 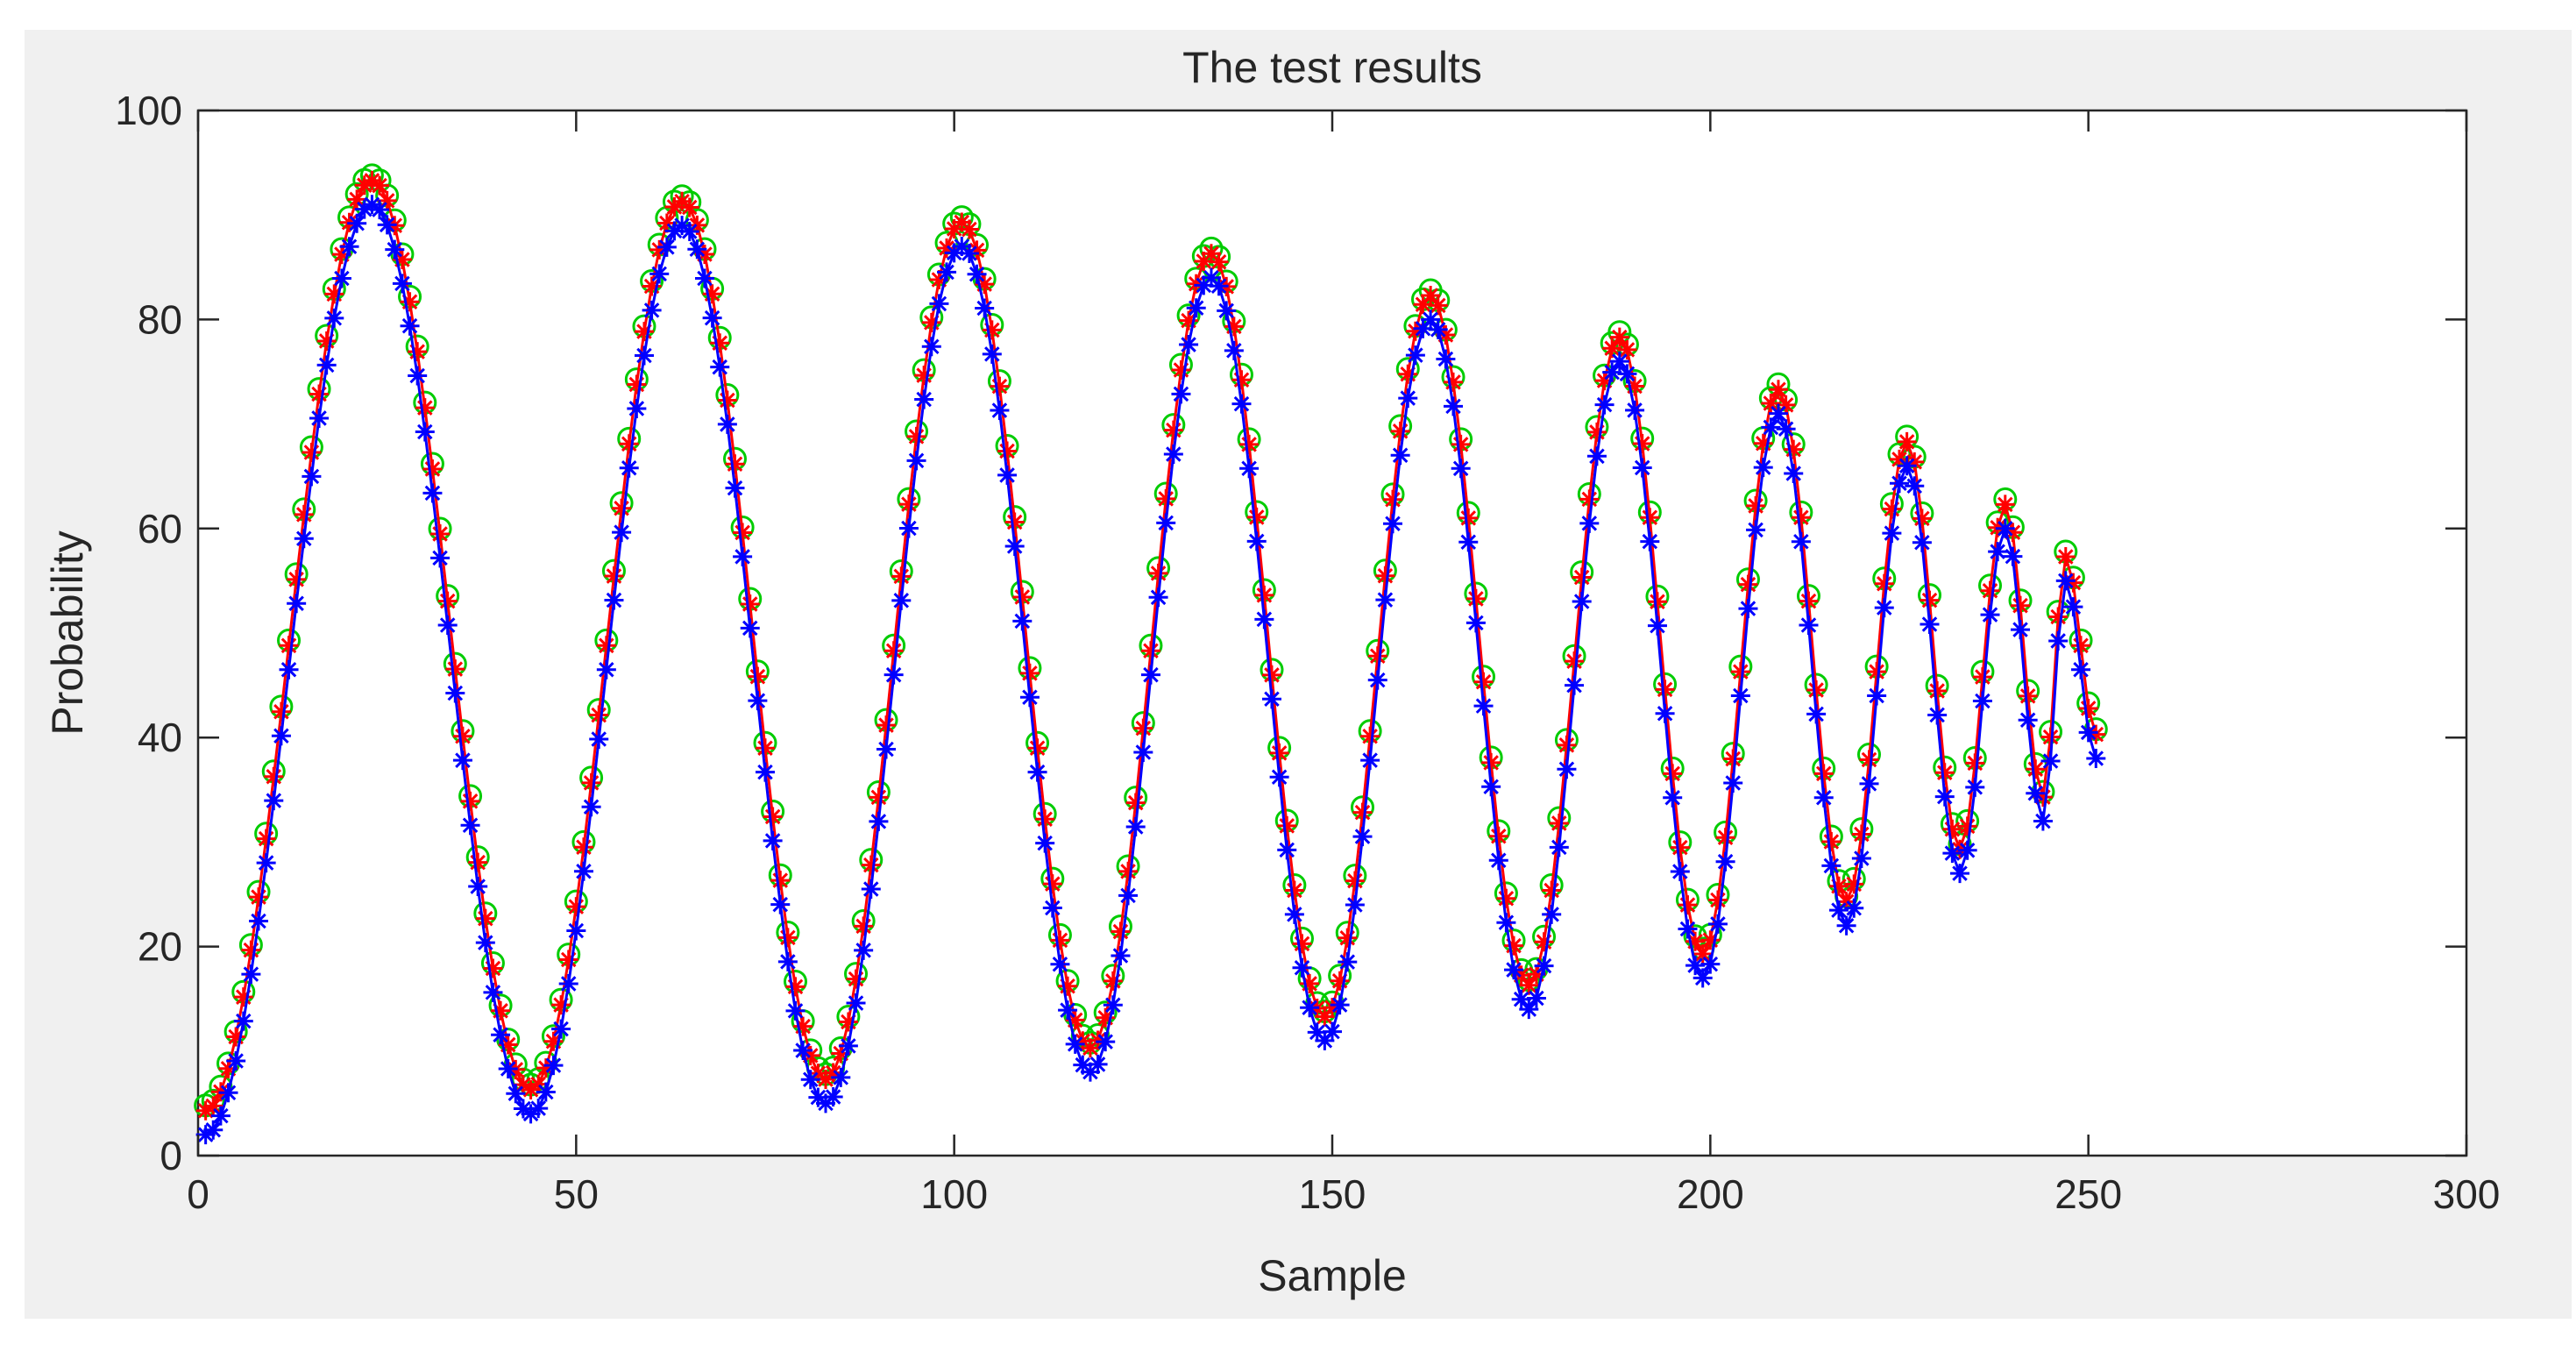 What do you see at coordinates (160, 319) in the screenshot?
I see `y-tick-label: 80` at bounding box center [160, 319].